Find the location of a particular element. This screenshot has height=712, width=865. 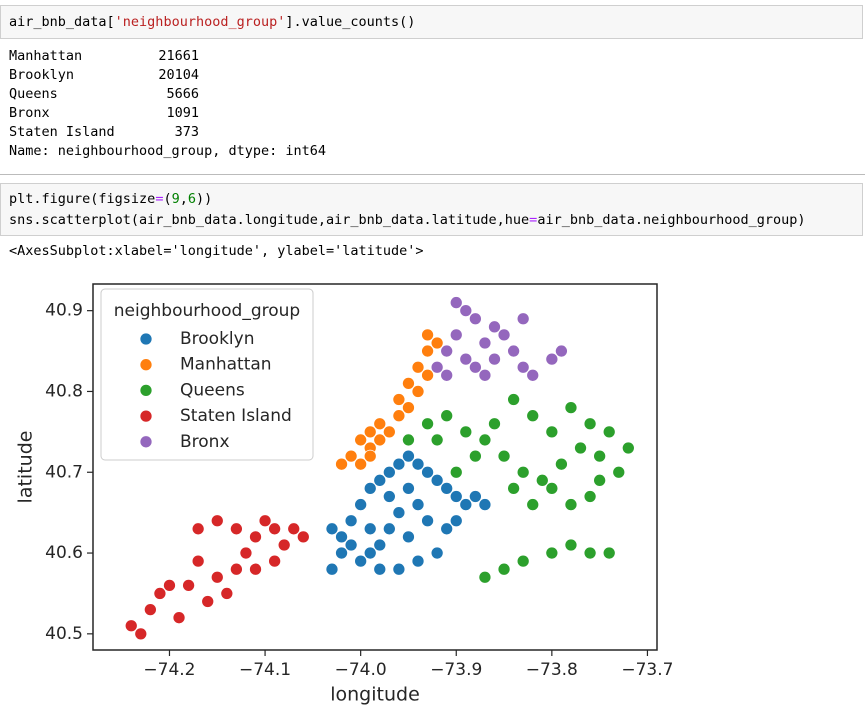

y-tick-label: 40.7 is located at coordinates (64, 472).